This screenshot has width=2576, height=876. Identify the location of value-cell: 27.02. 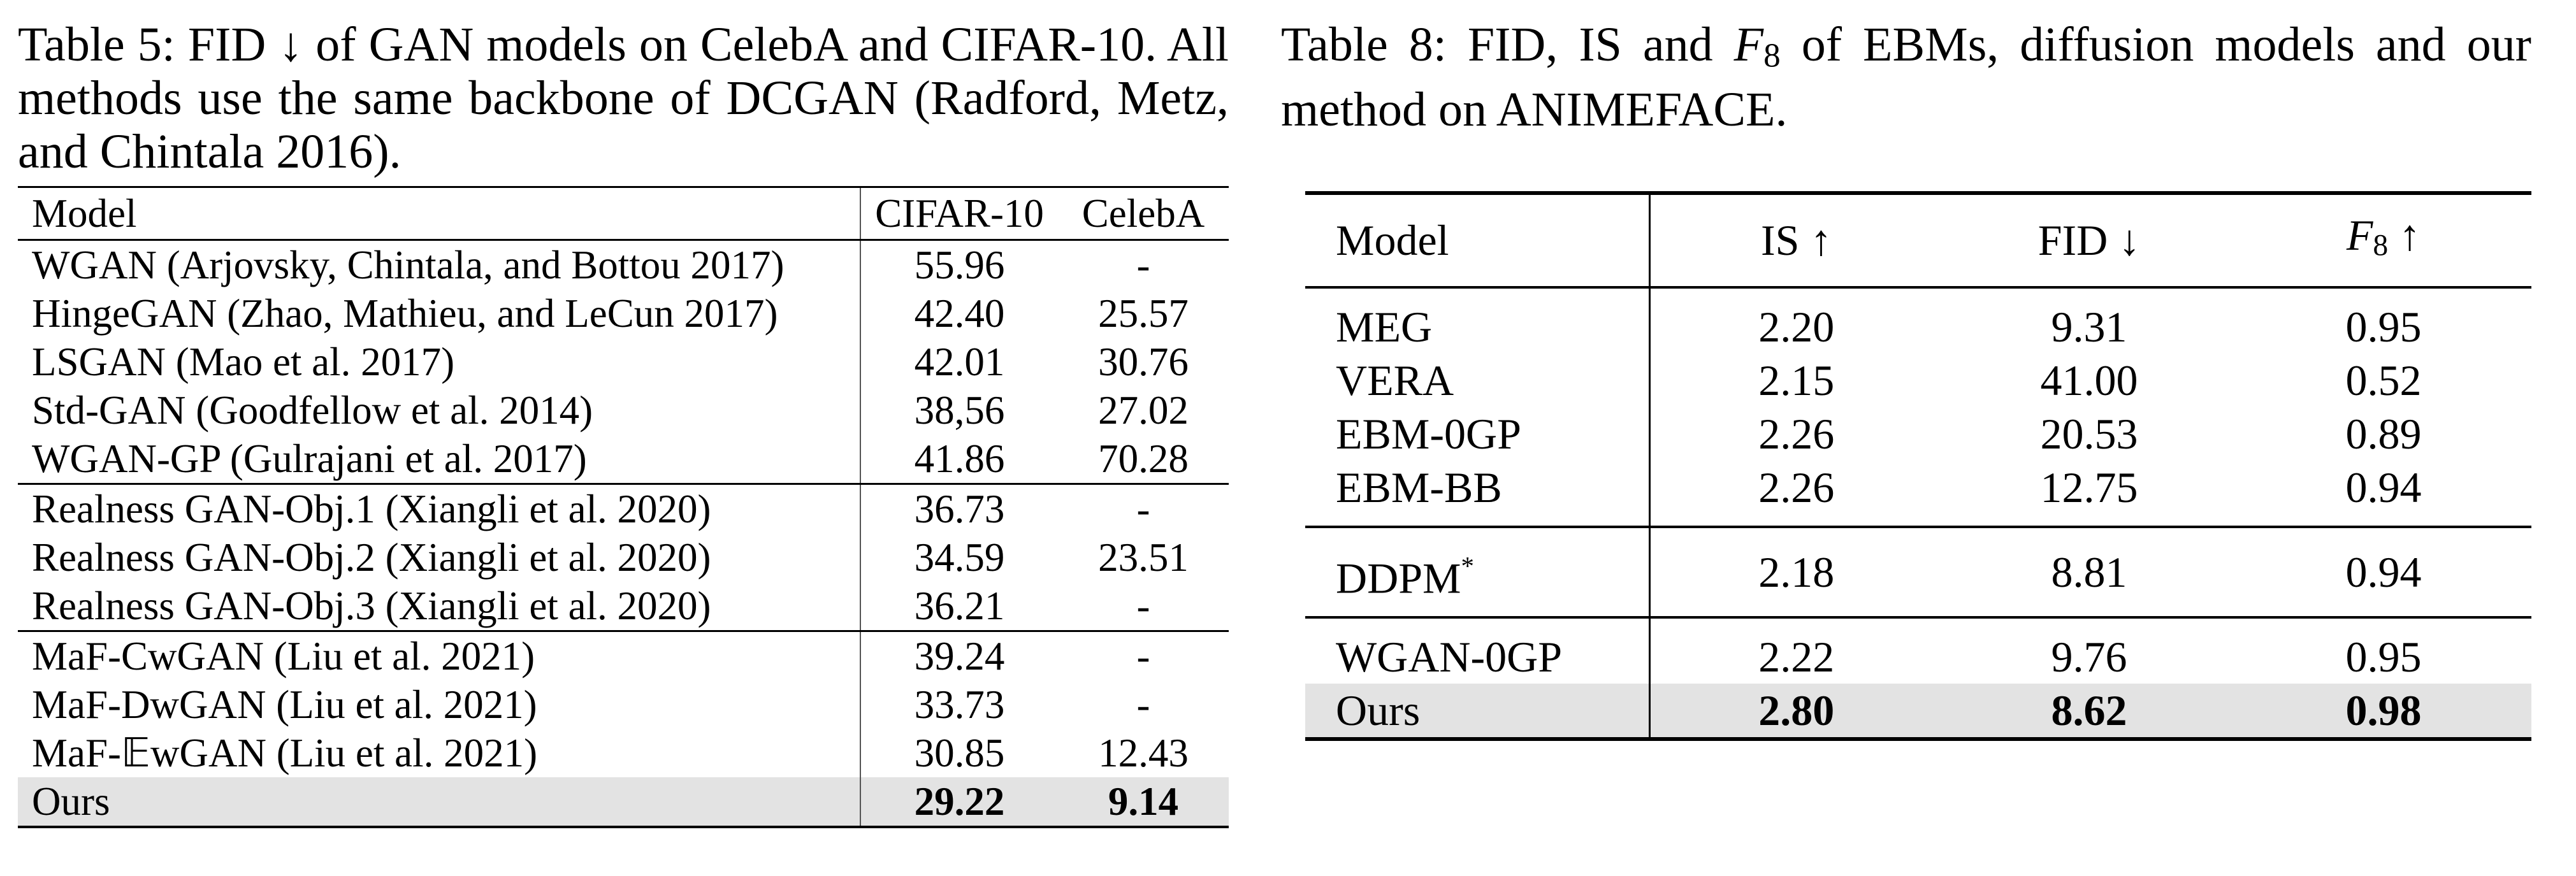
(1143, 410).